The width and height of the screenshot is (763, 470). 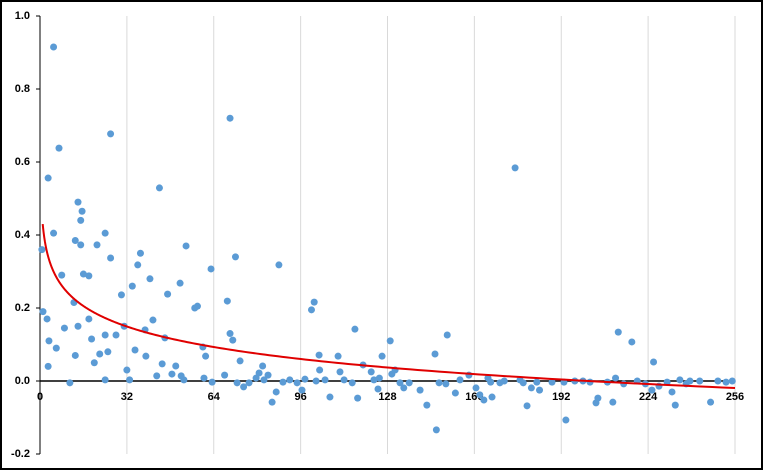 What do you see at coordinates (301, 397) in the screenshot?
I see `x-tick-label: 96` at bounding box center [301, 397].